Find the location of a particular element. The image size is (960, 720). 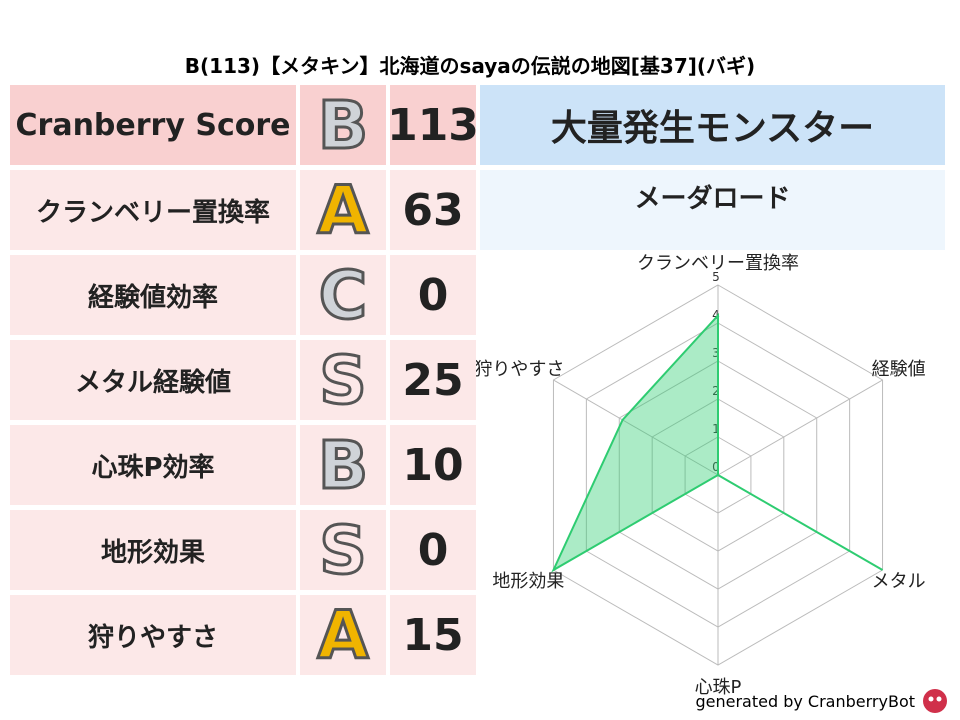

row-label: 地形効果 is located at coordinates (153, 550).